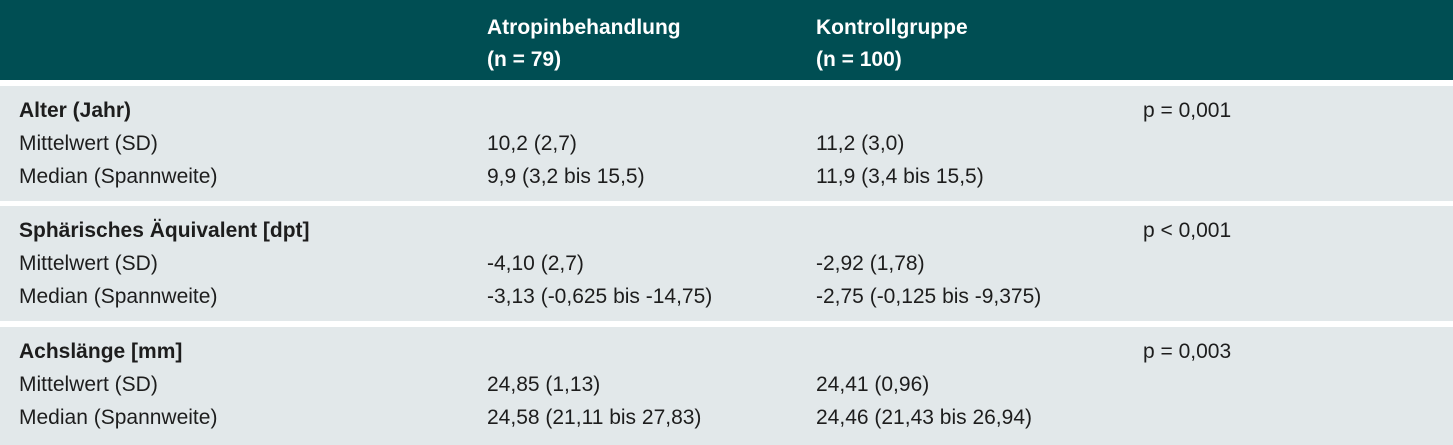  I want to click on p-value: p < 0,001, so click(1187, 230).